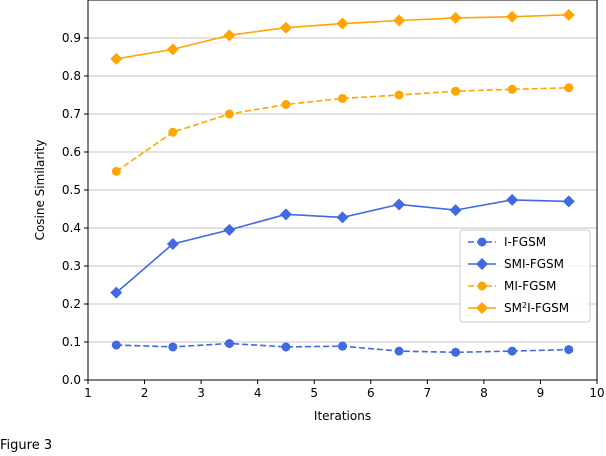  I want to click on x-tick-label: 3, so click(201, 393).